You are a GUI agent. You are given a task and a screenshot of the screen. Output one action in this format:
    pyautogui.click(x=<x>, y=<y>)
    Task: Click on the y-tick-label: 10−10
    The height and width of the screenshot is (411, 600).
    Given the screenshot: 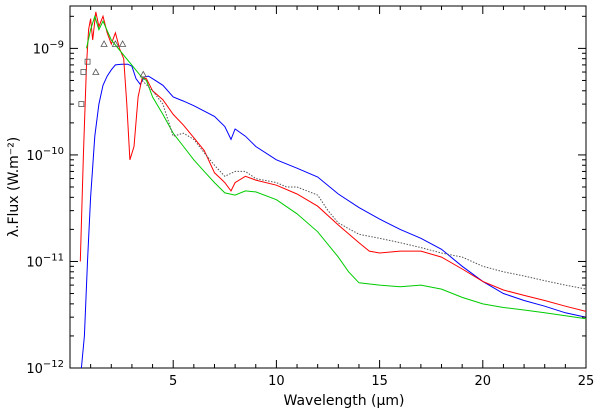 What is the action you would take?
    pyautogui.click(x=45, y=155)
    